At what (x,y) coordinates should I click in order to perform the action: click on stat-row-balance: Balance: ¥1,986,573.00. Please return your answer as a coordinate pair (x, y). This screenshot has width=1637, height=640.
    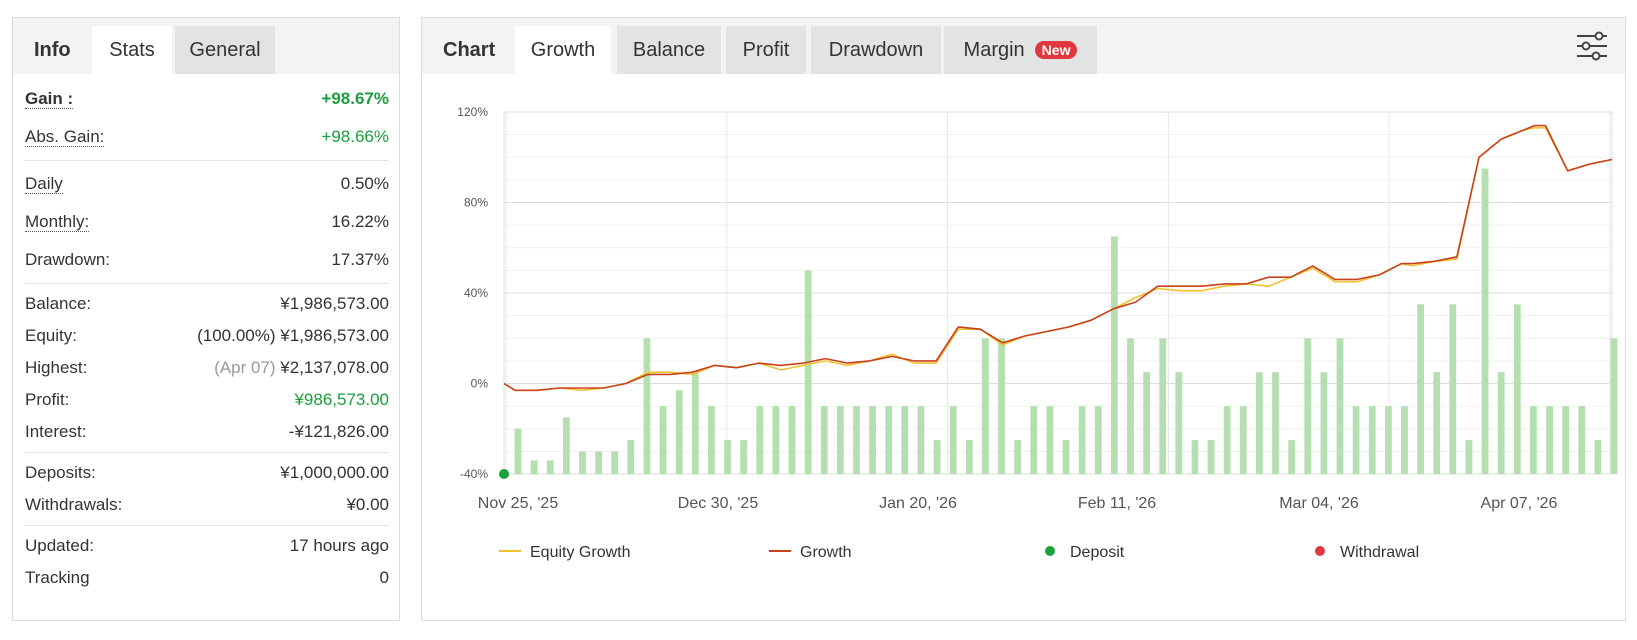
    Looking at the image, I should click on (207, 304).